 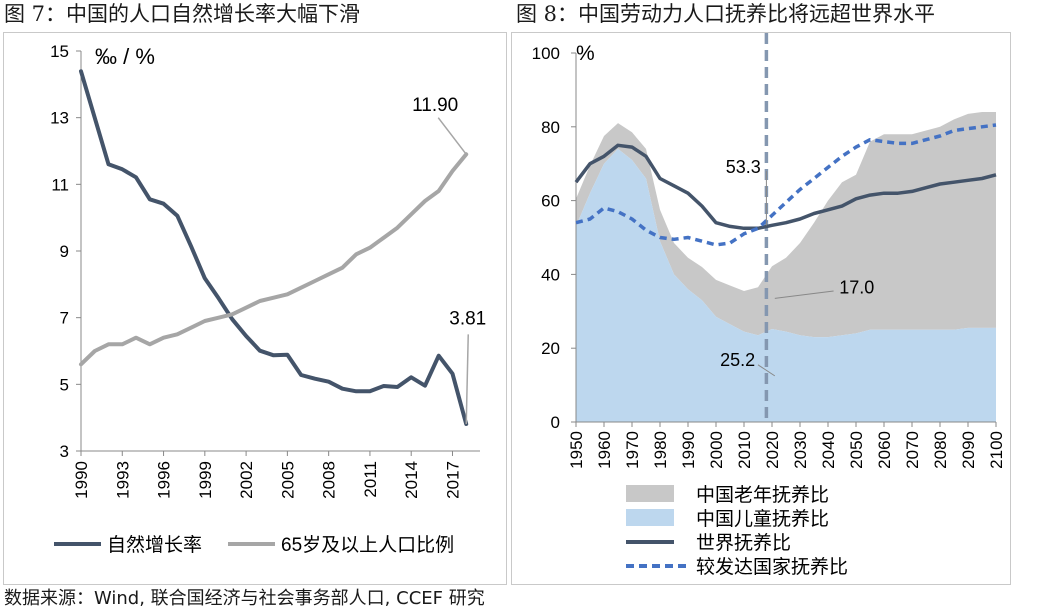 What do you see at coordinates (59, 118) in the screenshot?
I see `y-tick-label: 13` at bounding box center [59, 118].